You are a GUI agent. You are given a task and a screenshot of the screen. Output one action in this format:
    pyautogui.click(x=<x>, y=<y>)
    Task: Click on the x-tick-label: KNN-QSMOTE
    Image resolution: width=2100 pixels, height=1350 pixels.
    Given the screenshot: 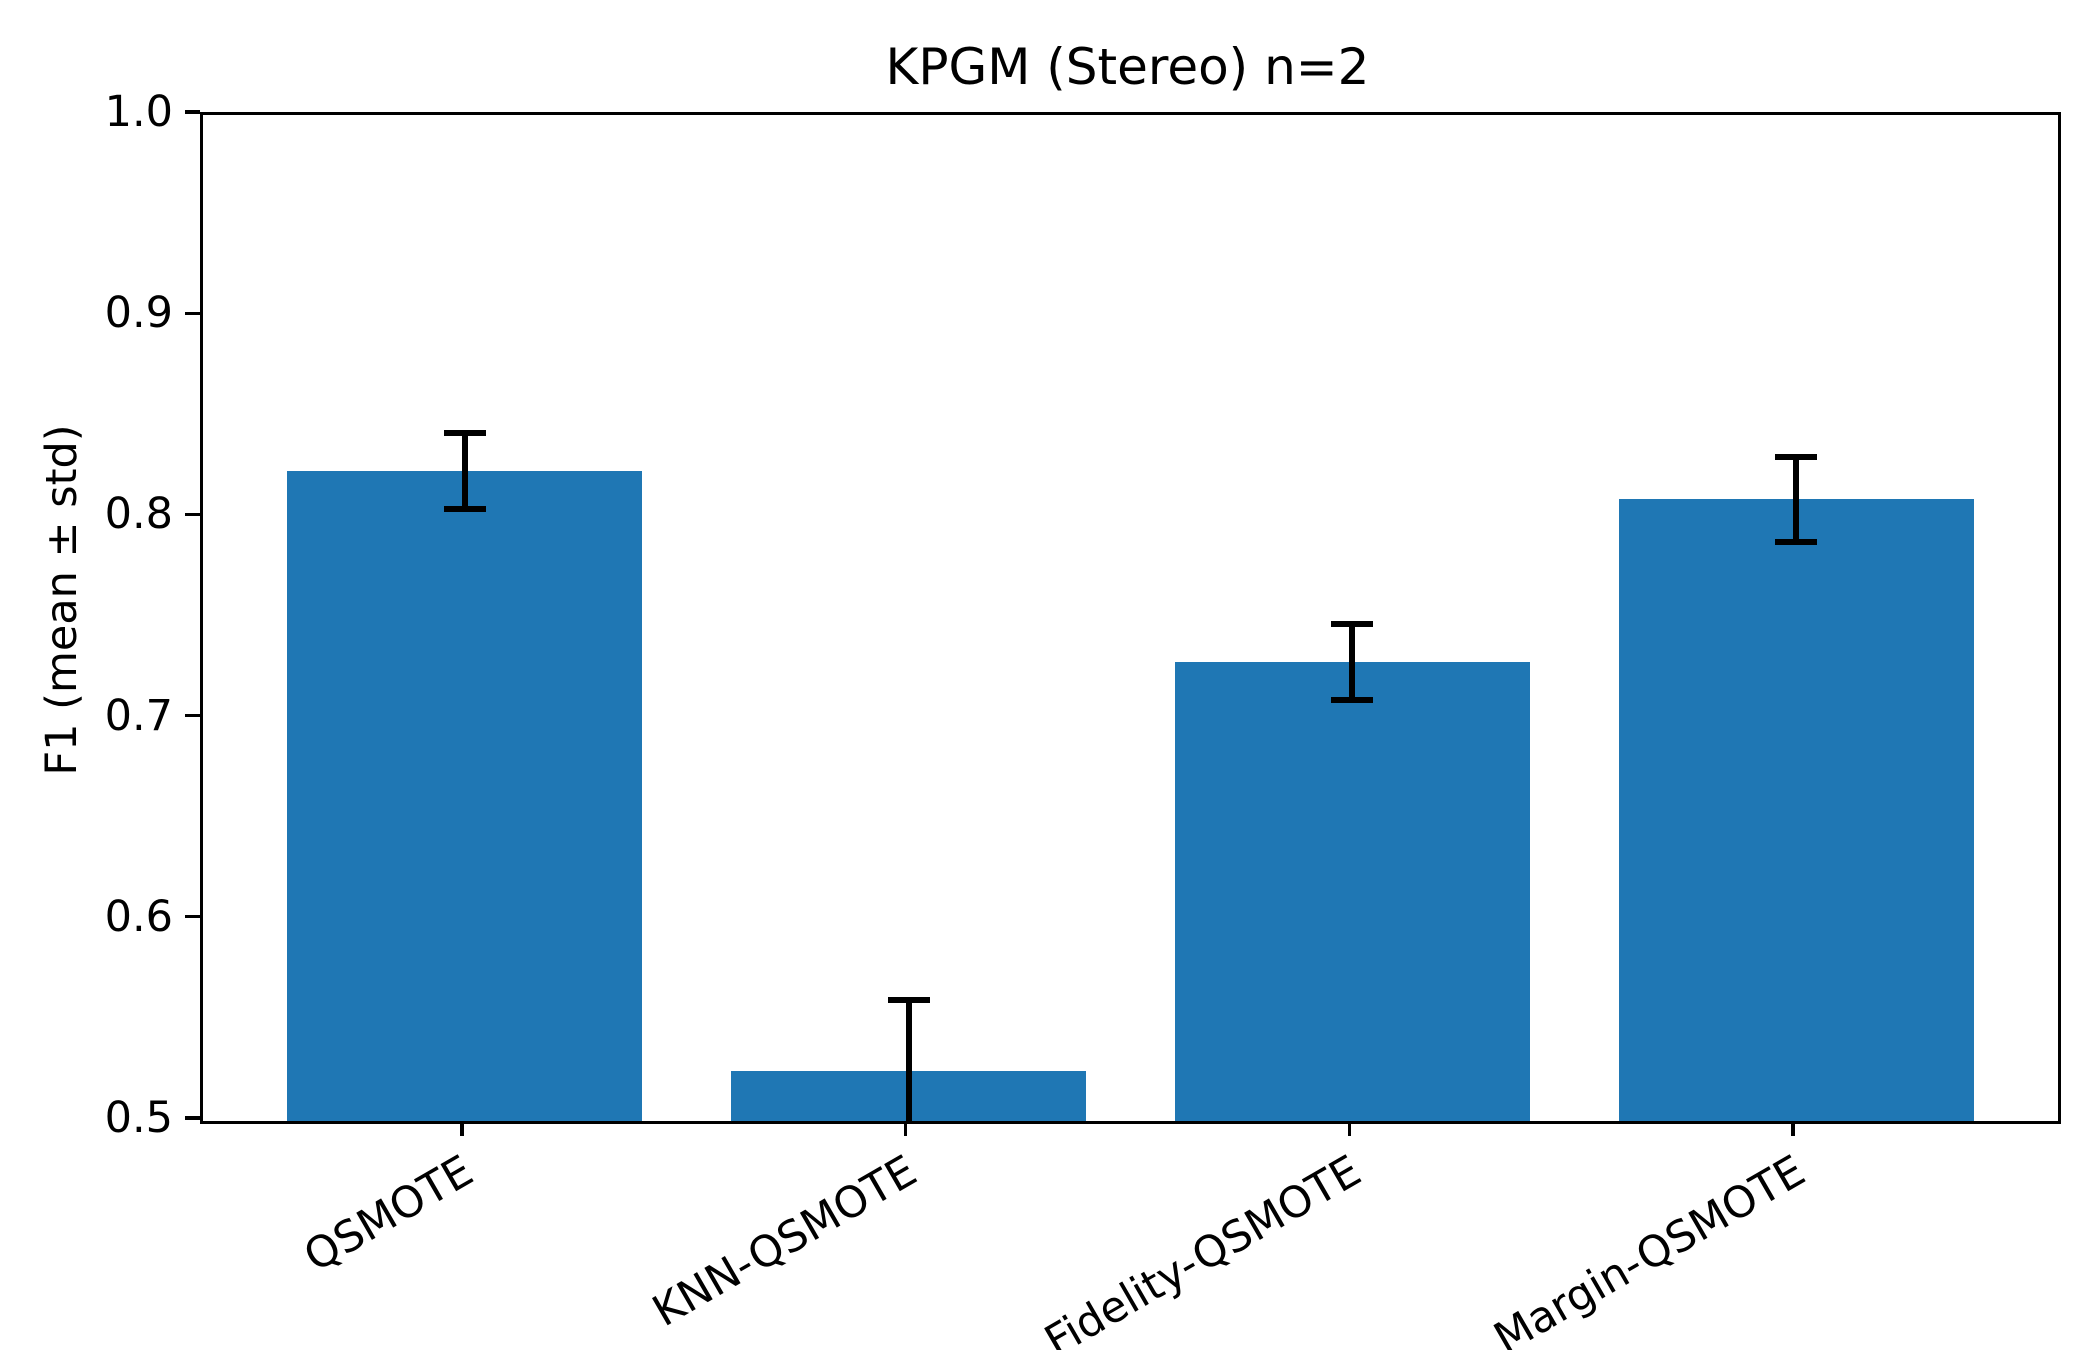 What is the action you would take?
    pyautogui.click(x=785, y=1241)
    